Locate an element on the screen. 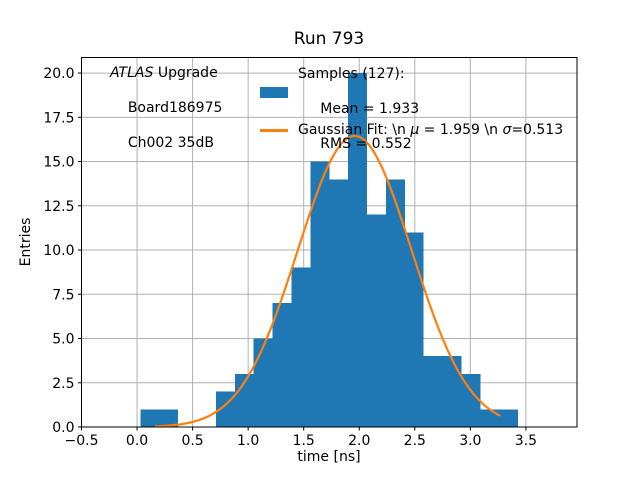 The image size is (640, 480). x-tick-label: 0.0 is located at coordinates (137, 441).